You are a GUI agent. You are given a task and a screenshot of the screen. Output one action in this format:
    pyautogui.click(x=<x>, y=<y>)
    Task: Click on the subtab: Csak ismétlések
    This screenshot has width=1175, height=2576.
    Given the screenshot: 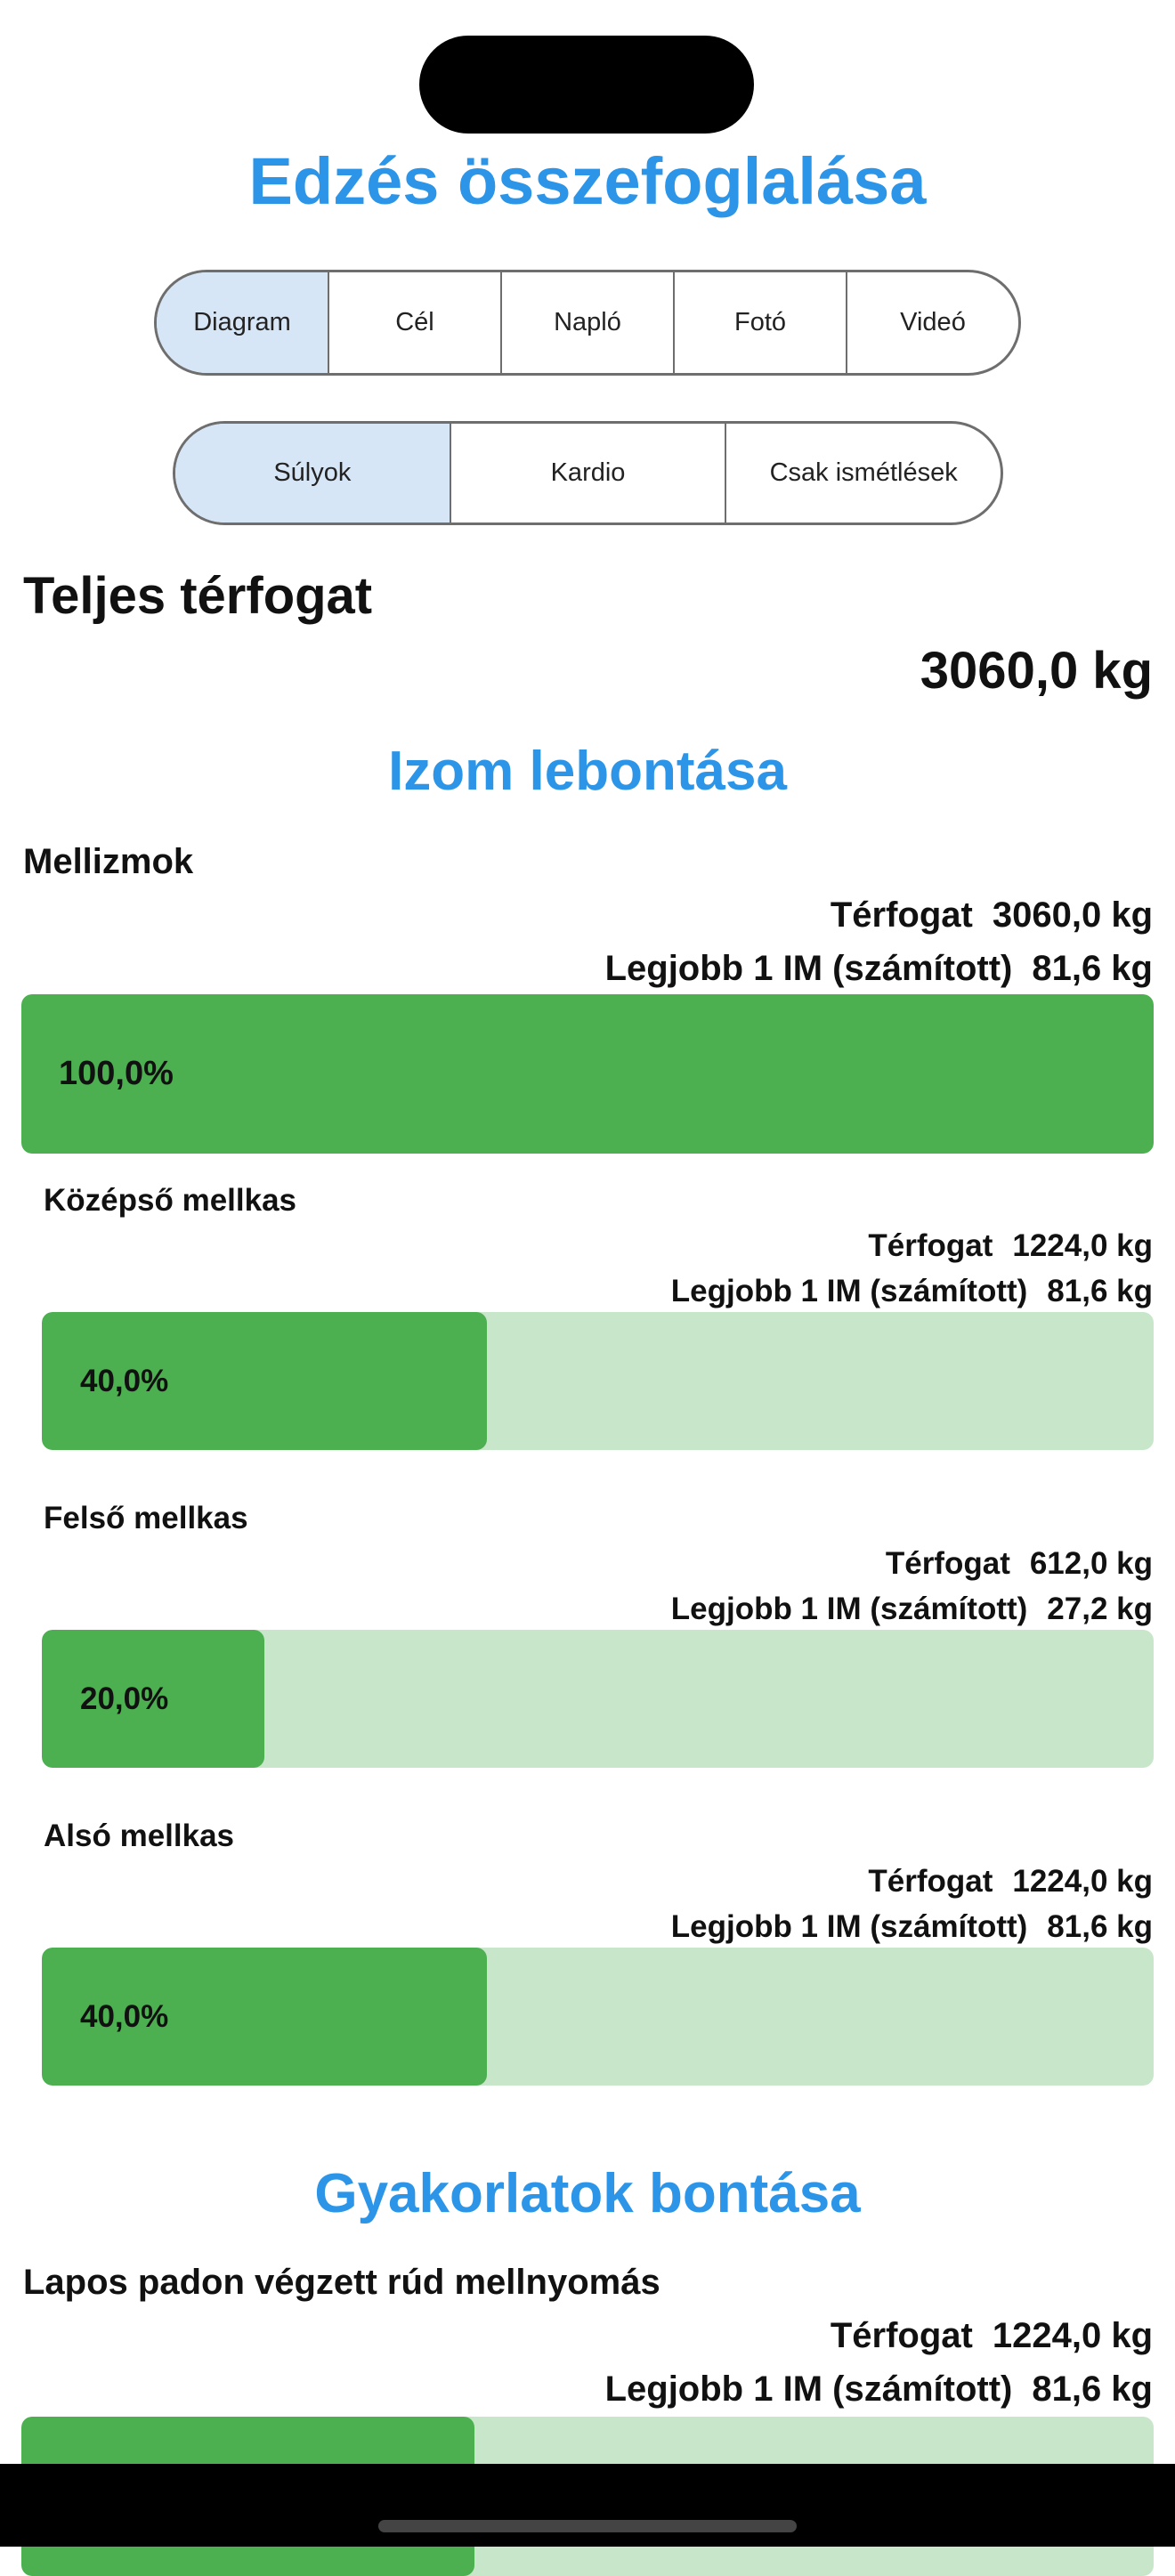 What is the action you would take?
    pyautogui.click(x=863, y=473)
    